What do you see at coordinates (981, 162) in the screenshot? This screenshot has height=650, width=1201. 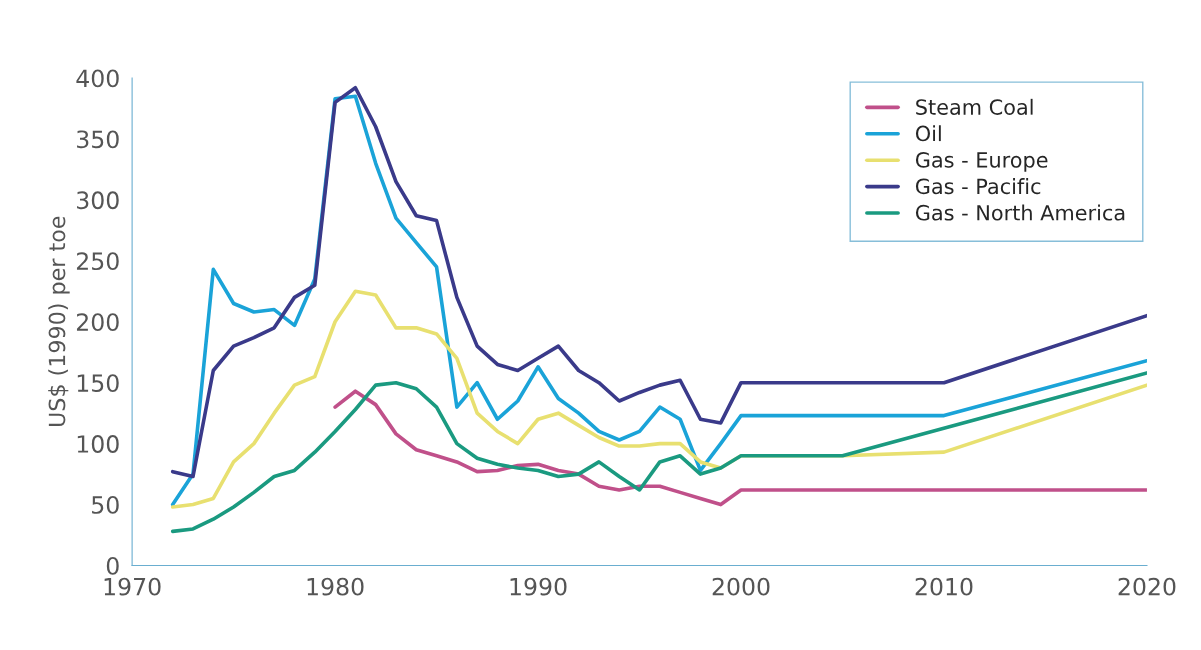 I see `legend-label: Gas - Europe` at bounding box center [981, 162].